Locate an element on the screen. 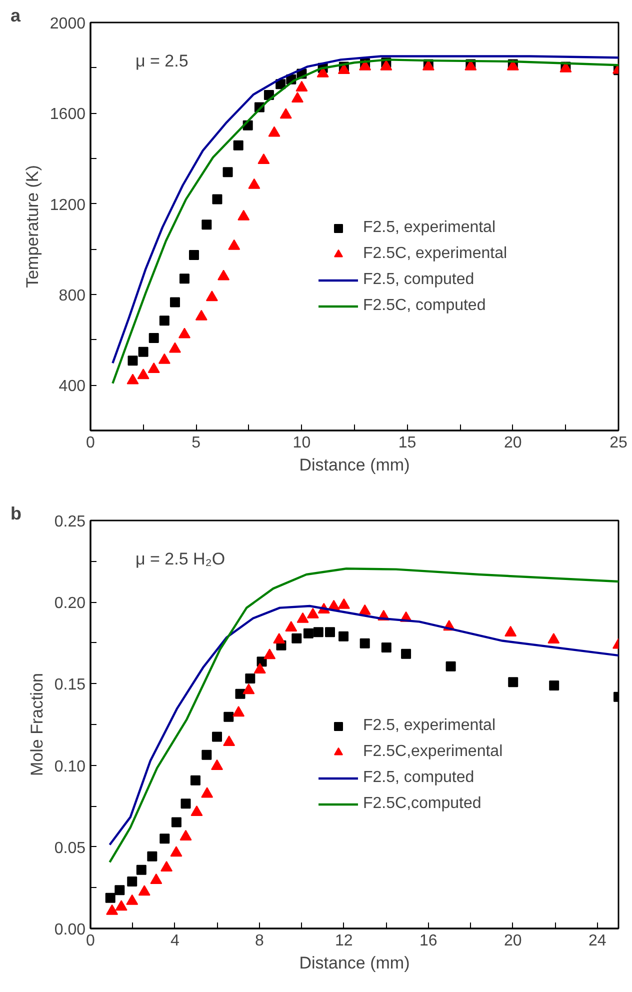 The image size is (632, 992). x-tick-label: 10 is located at coordinates (301, 443).